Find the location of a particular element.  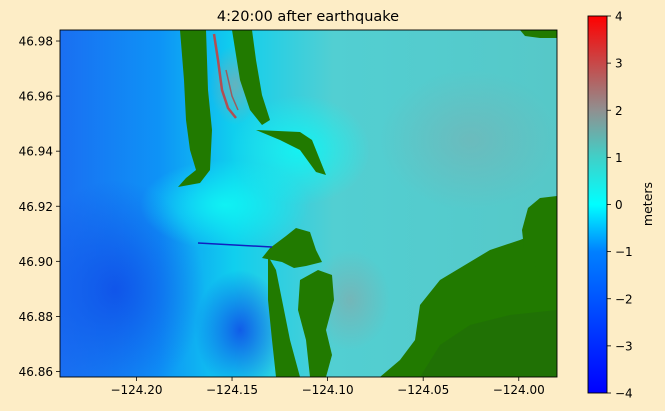

colorbar-tick-label: −1 is located at coordinates (624, 252).